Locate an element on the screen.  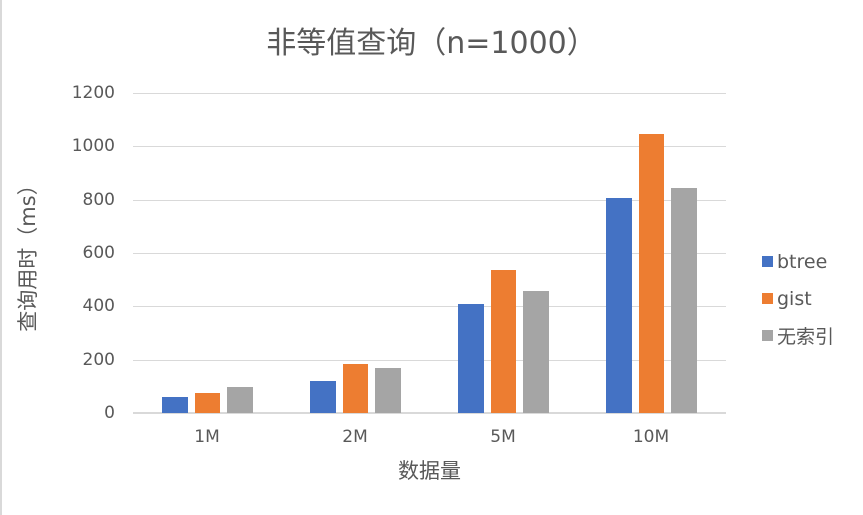
bar-btree-1M is located at coordinates (175, 405).